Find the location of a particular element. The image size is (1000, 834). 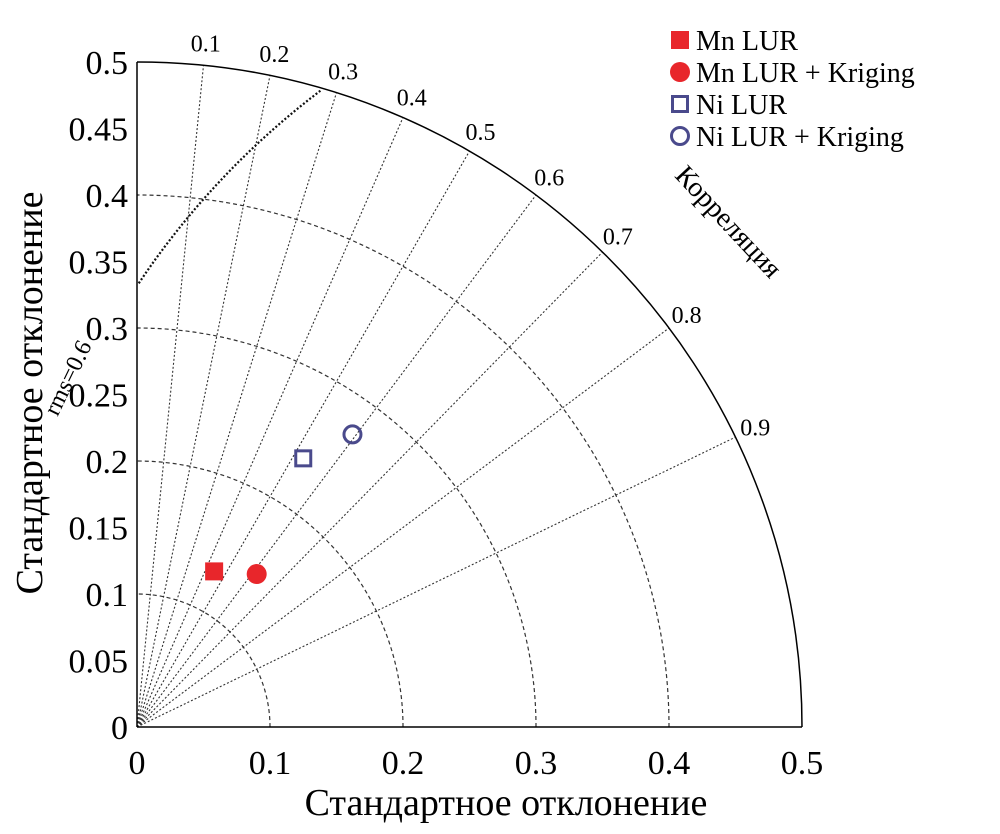

x-axis-title: Стандартное отклонение is located at coordinates (506, 803).